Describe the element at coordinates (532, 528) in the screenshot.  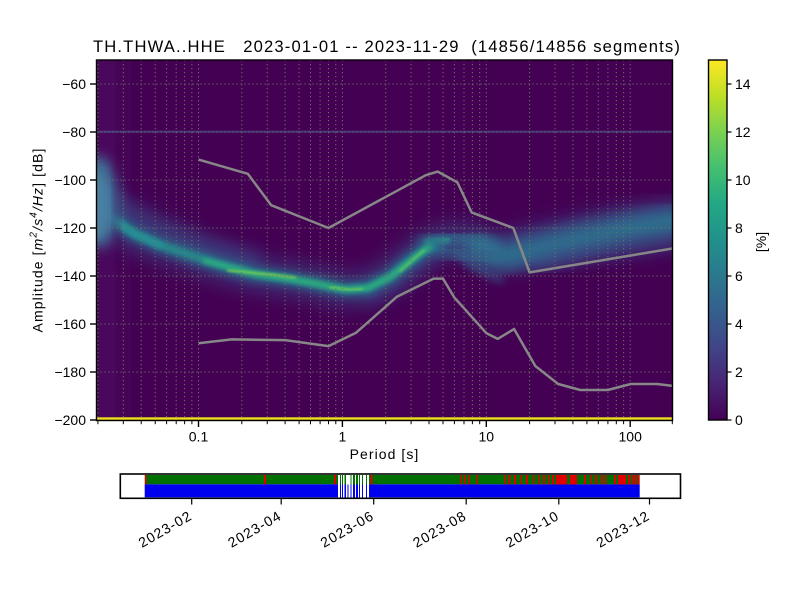
I see `svg-text: 2023-10` at that location.